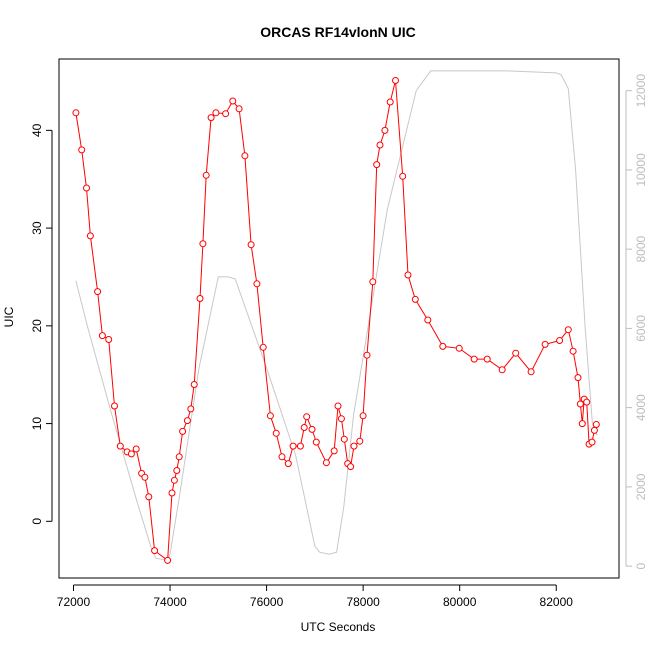 The width and height of the screenshot is (650, 650). I want to click on y2-tick-label: 10000, so click(641, 170).